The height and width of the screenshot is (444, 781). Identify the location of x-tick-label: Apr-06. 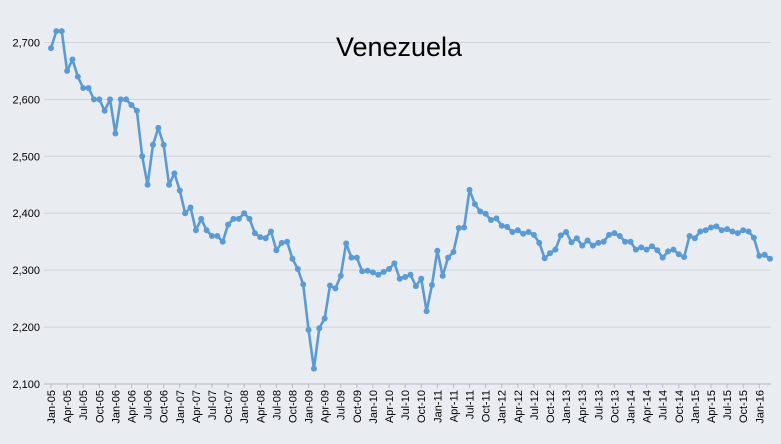
(132, 406).